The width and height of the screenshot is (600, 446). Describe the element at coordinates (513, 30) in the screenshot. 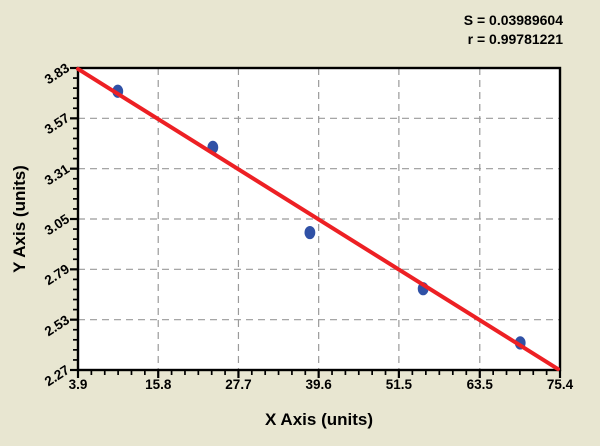

I see `stats-block: S = 0.03989604 r = 0.99781221` at that location.